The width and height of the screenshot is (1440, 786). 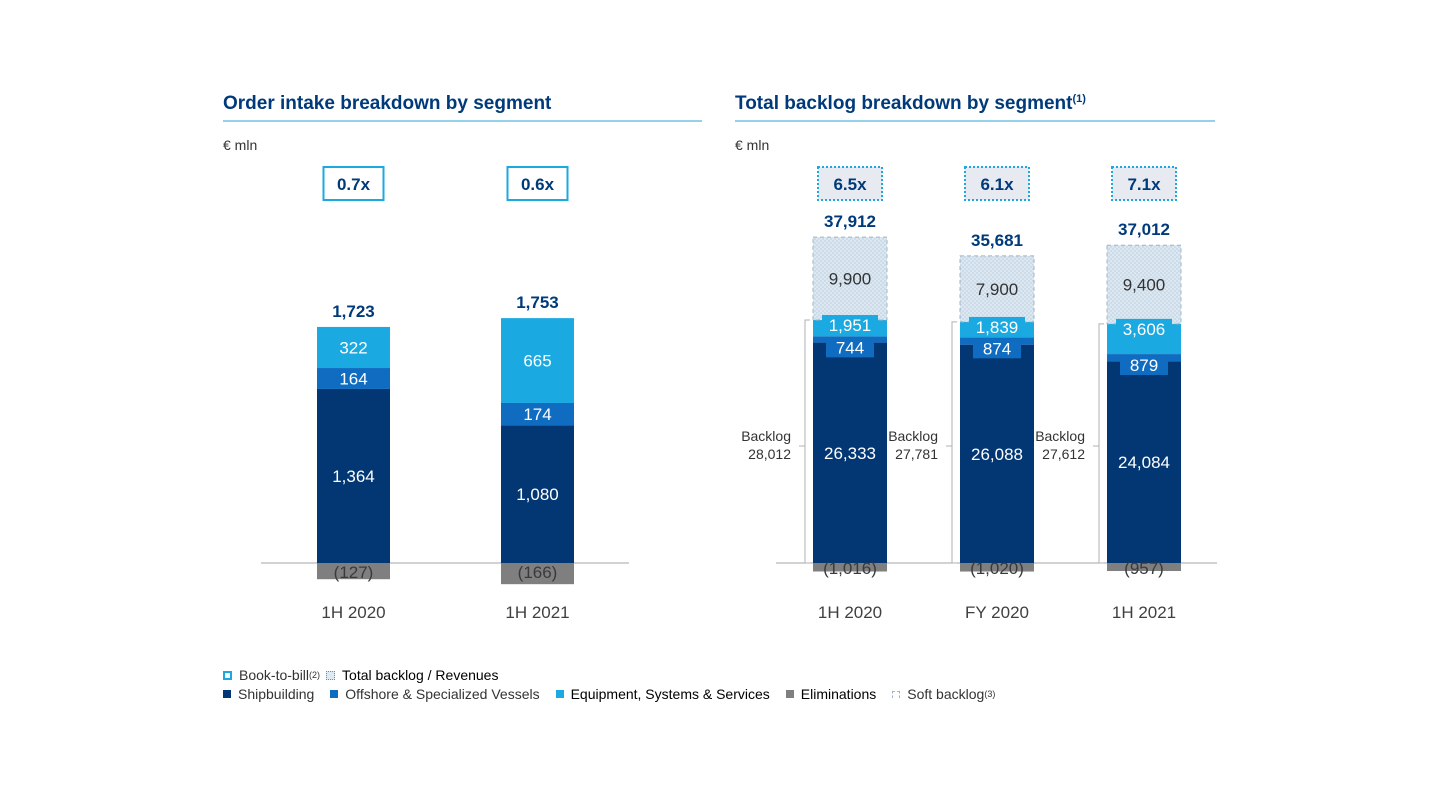 I want to click on order-intake-label-shipbuilding: 1,364, so click(x=353, y=476).